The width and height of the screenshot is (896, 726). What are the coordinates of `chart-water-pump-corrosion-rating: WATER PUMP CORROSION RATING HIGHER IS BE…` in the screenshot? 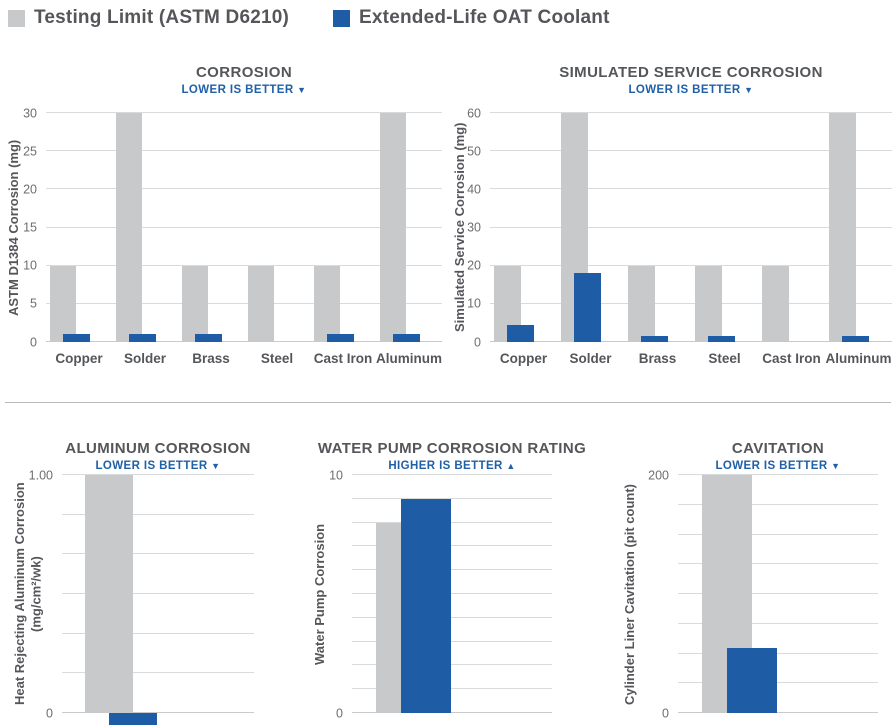 It's located at (450, 580).